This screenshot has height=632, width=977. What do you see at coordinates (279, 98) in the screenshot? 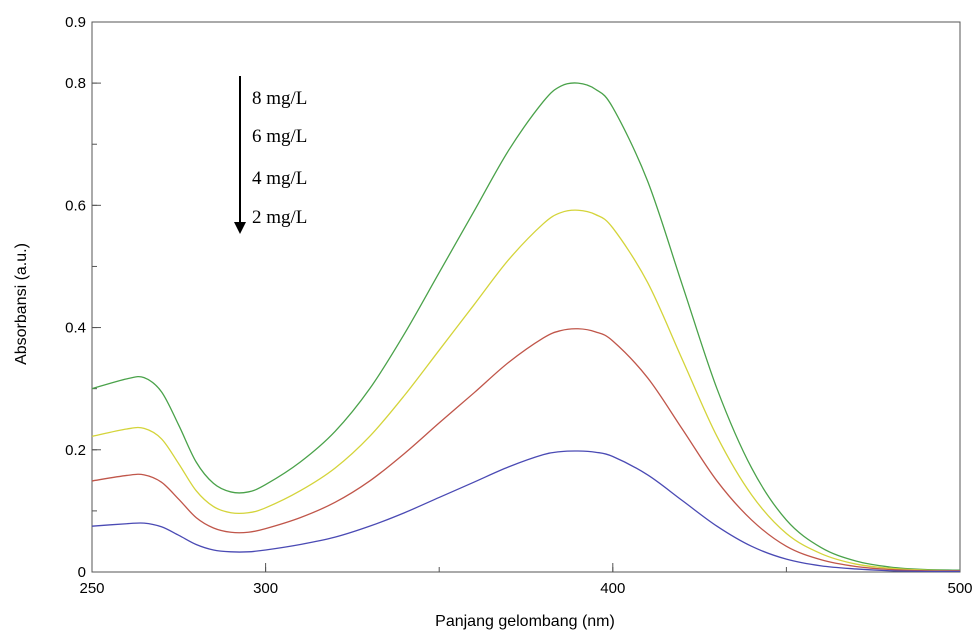
I see `legend-entry: 8 mg/L` at bounding box center [279, 98].